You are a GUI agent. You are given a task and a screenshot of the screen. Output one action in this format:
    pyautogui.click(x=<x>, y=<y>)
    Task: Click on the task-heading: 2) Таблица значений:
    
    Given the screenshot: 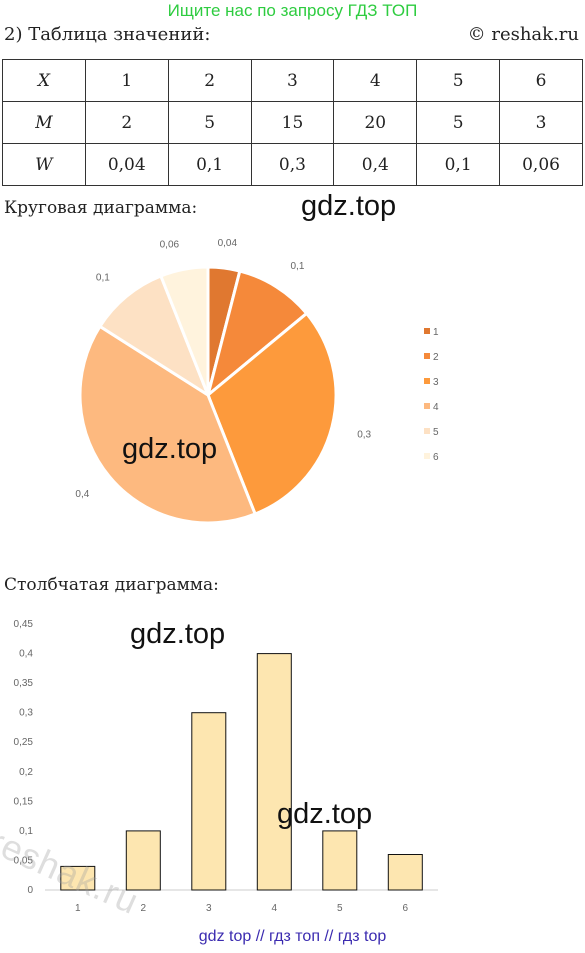 What is the action you would take?
    pyautogui.click(x=107, y=34)
    